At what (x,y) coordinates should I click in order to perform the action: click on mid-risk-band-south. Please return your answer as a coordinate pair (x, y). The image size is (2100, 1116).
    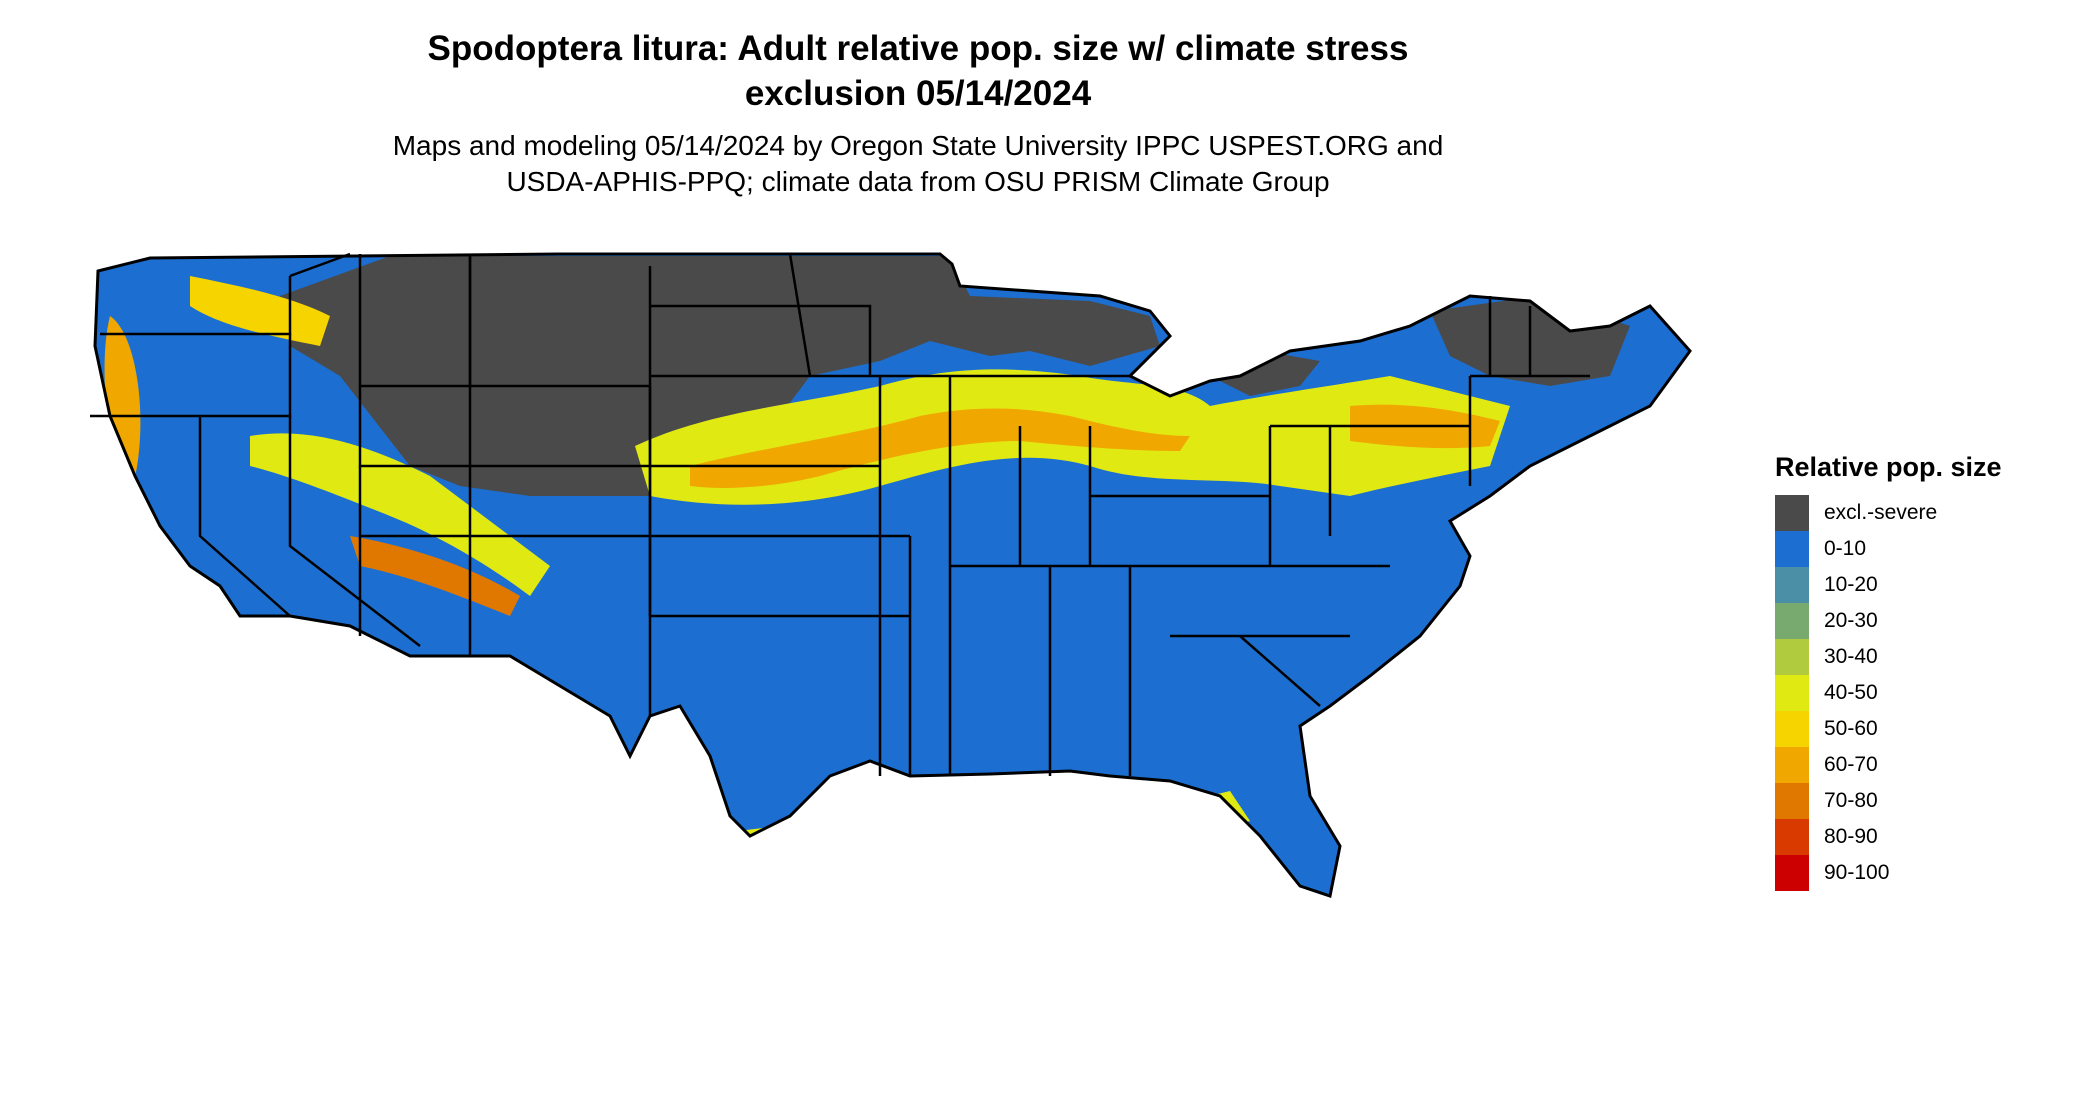
    Looking at the image, I should click on (930, 843).